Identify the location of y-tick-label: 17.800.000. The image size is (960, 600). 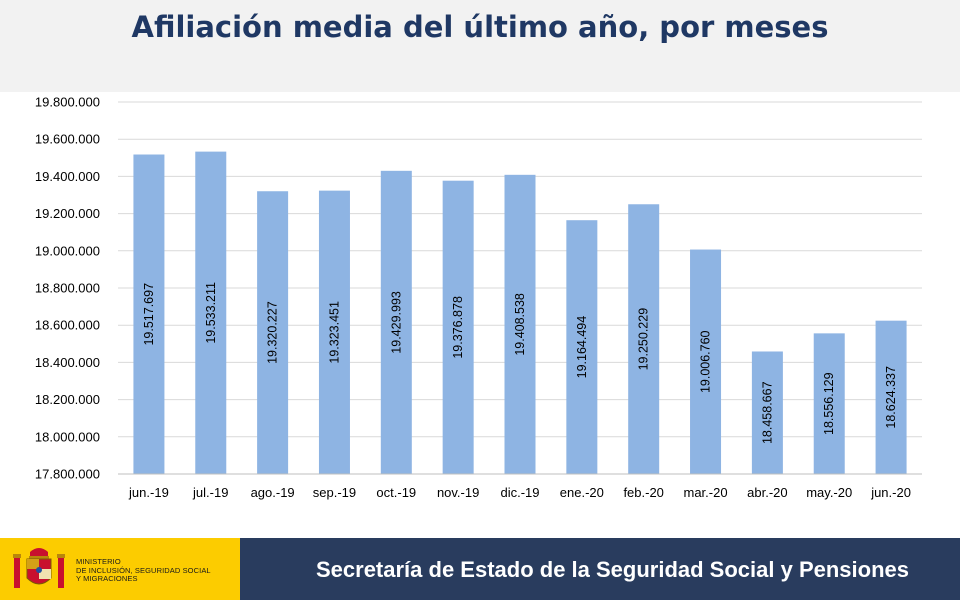
(67, 474).